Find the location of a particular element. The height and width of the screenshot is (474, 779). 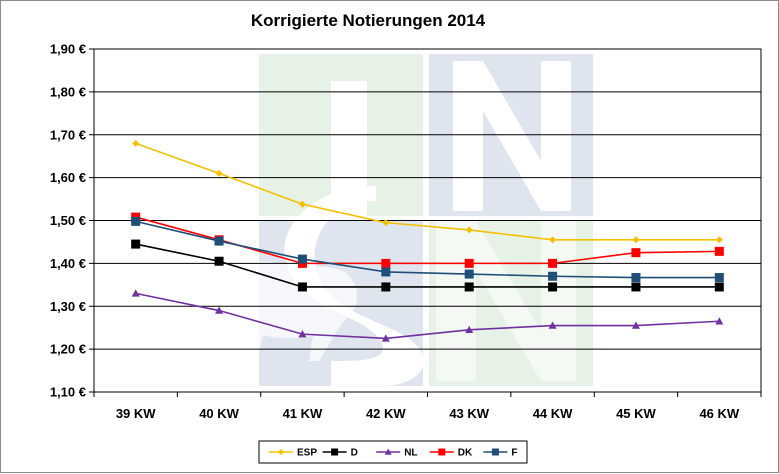

y-tick-label: 1,30 € is located at coordinates (68, 306).